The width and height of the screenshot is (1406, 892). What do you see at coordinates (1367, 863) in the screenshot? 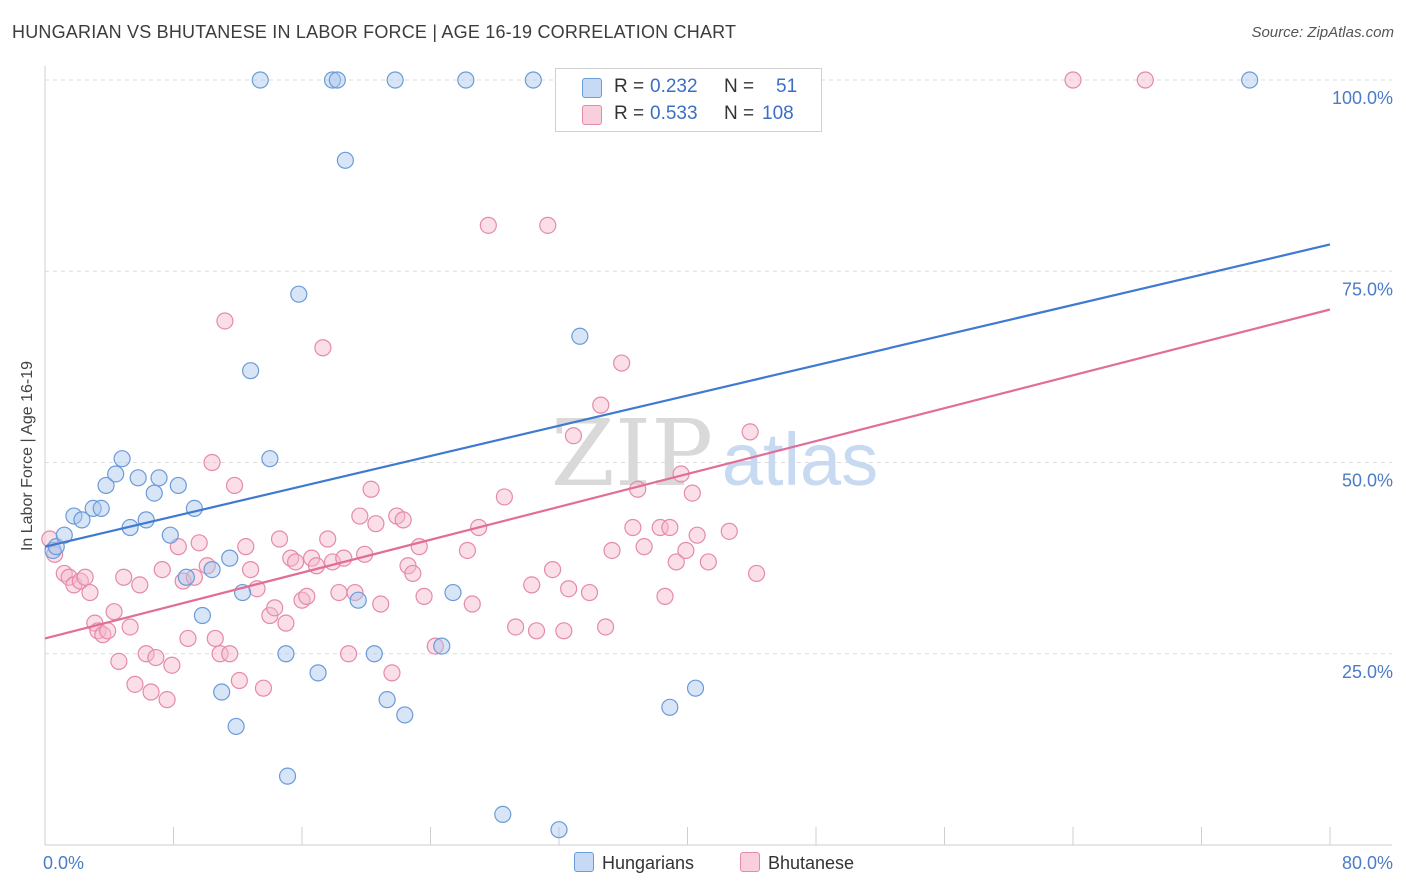
I see `x-tick-label: 80.0%` at bounding box center [1367, 863].